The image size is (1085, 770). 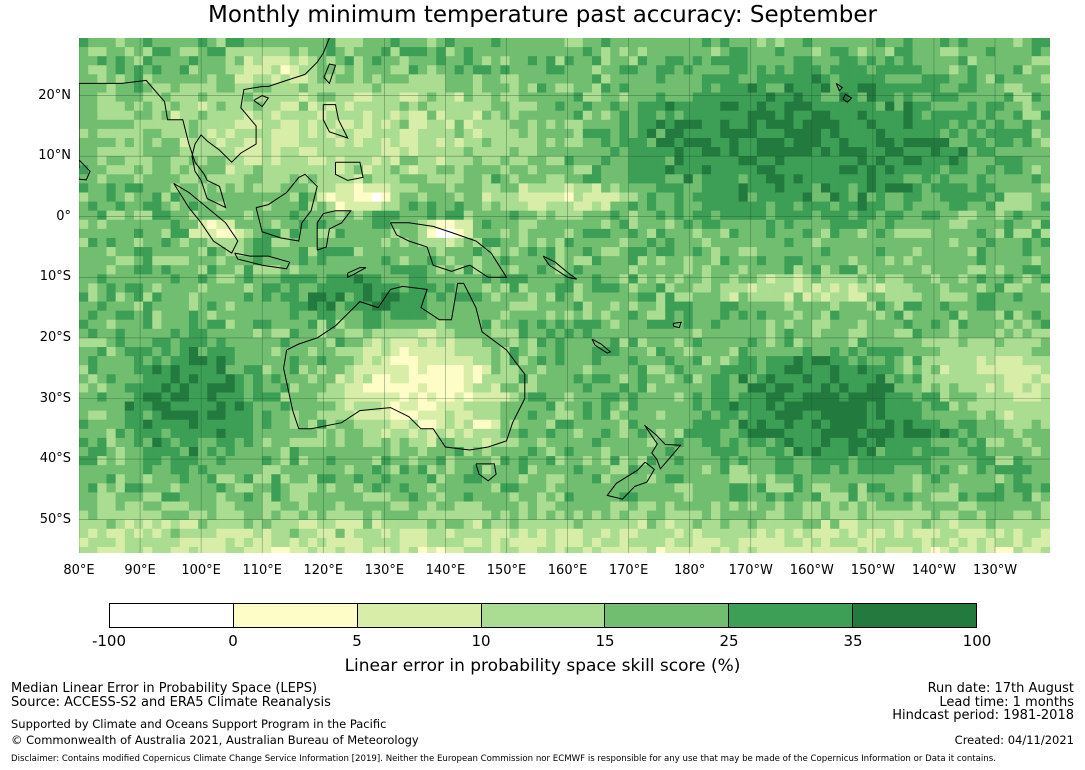 I want to click on lon-label: 160°W, so click(x=811, y=570).